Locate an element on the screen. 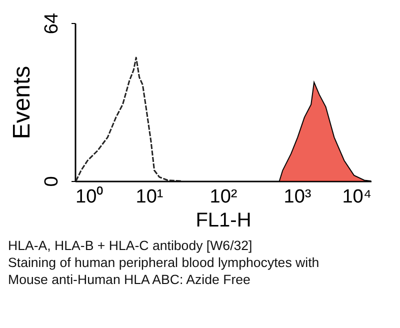  x-tick-label: 10¹ is located at coordinates (150, 197).